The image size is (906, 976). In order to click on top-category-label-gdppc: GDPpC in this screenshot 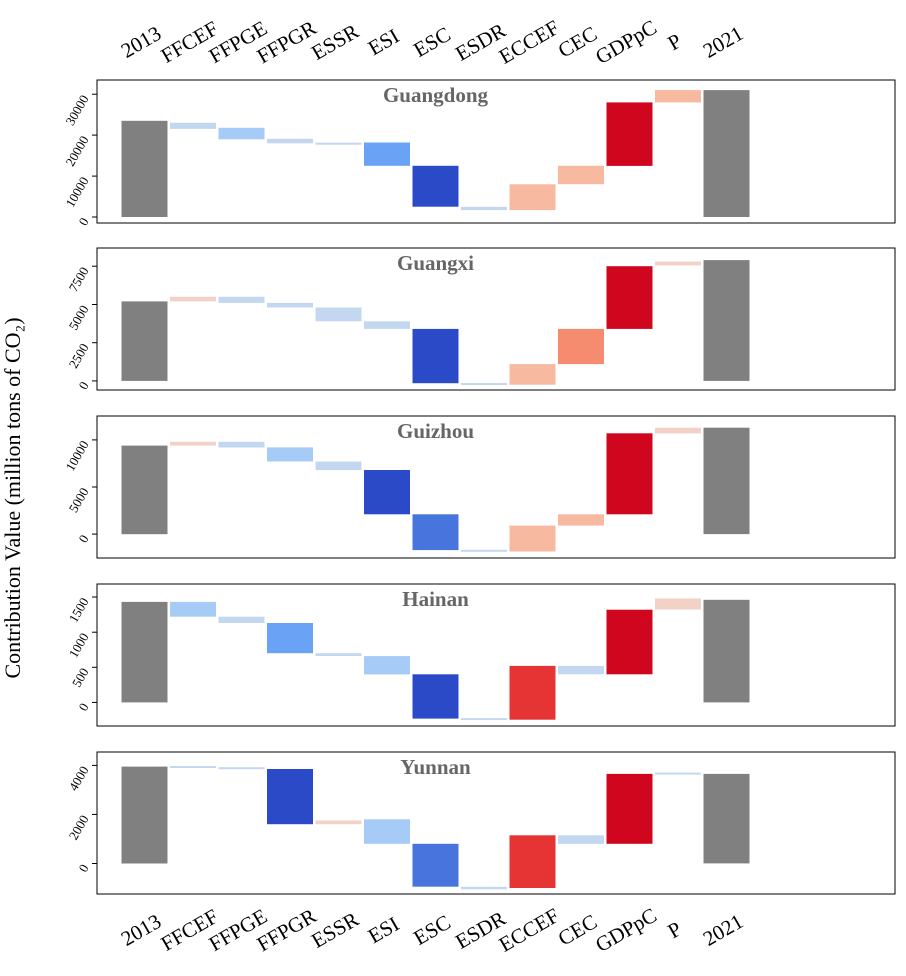, I will do `click(626, 42)`.